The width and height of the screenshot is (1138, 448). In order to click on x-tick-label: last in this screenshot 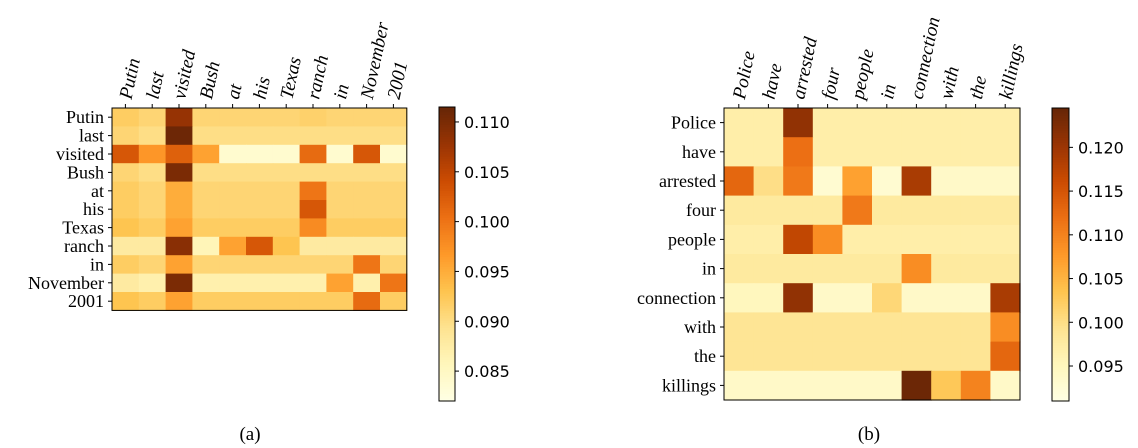, I will do `click(156, 85)`.